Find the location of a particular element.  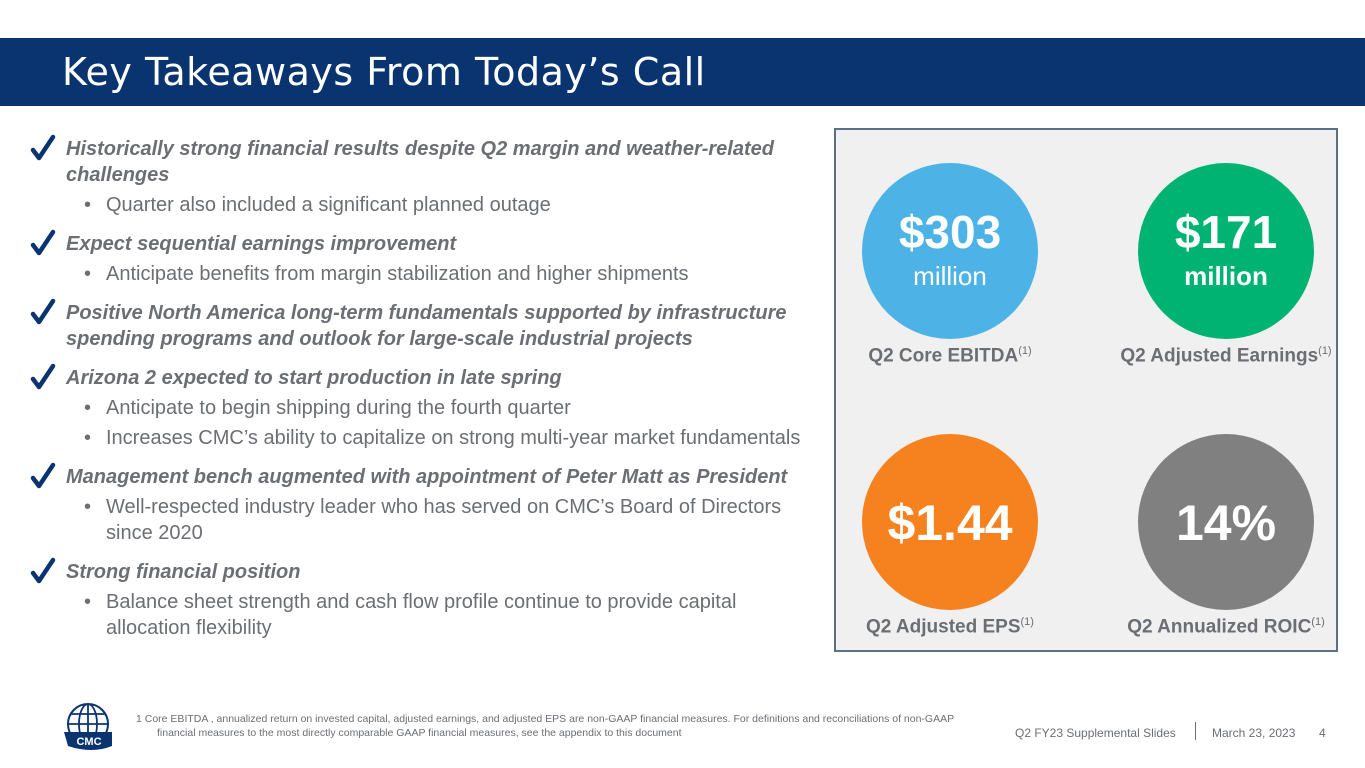

metric-circle-adjusted-eps: $1.44 is located at coordinates (950, 522).